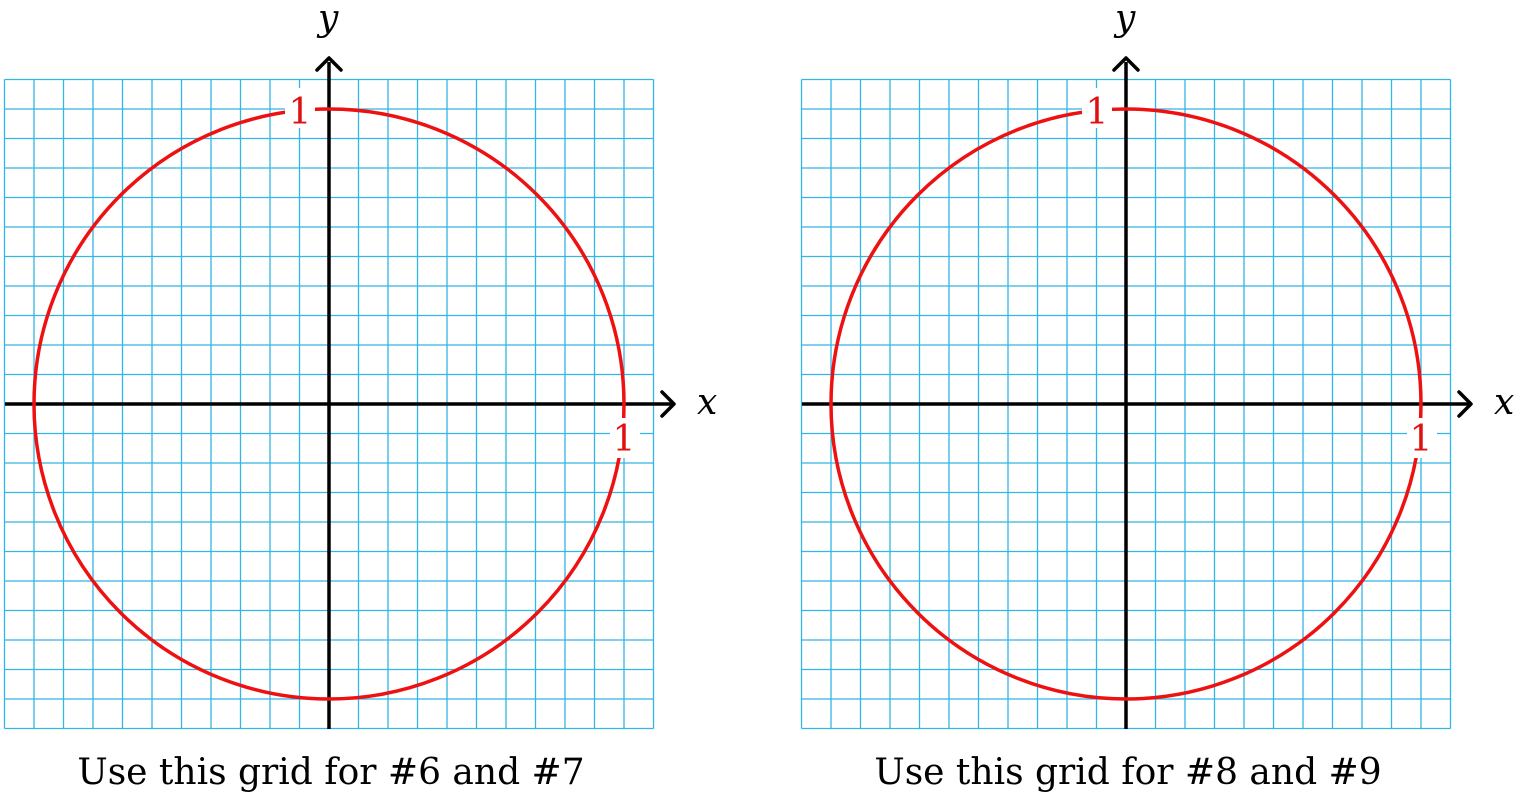  What do you see at coordinates (1124, 19) in the screenshot?
I see `y-axis-label-right: y` at bounding box center [1124, 19].